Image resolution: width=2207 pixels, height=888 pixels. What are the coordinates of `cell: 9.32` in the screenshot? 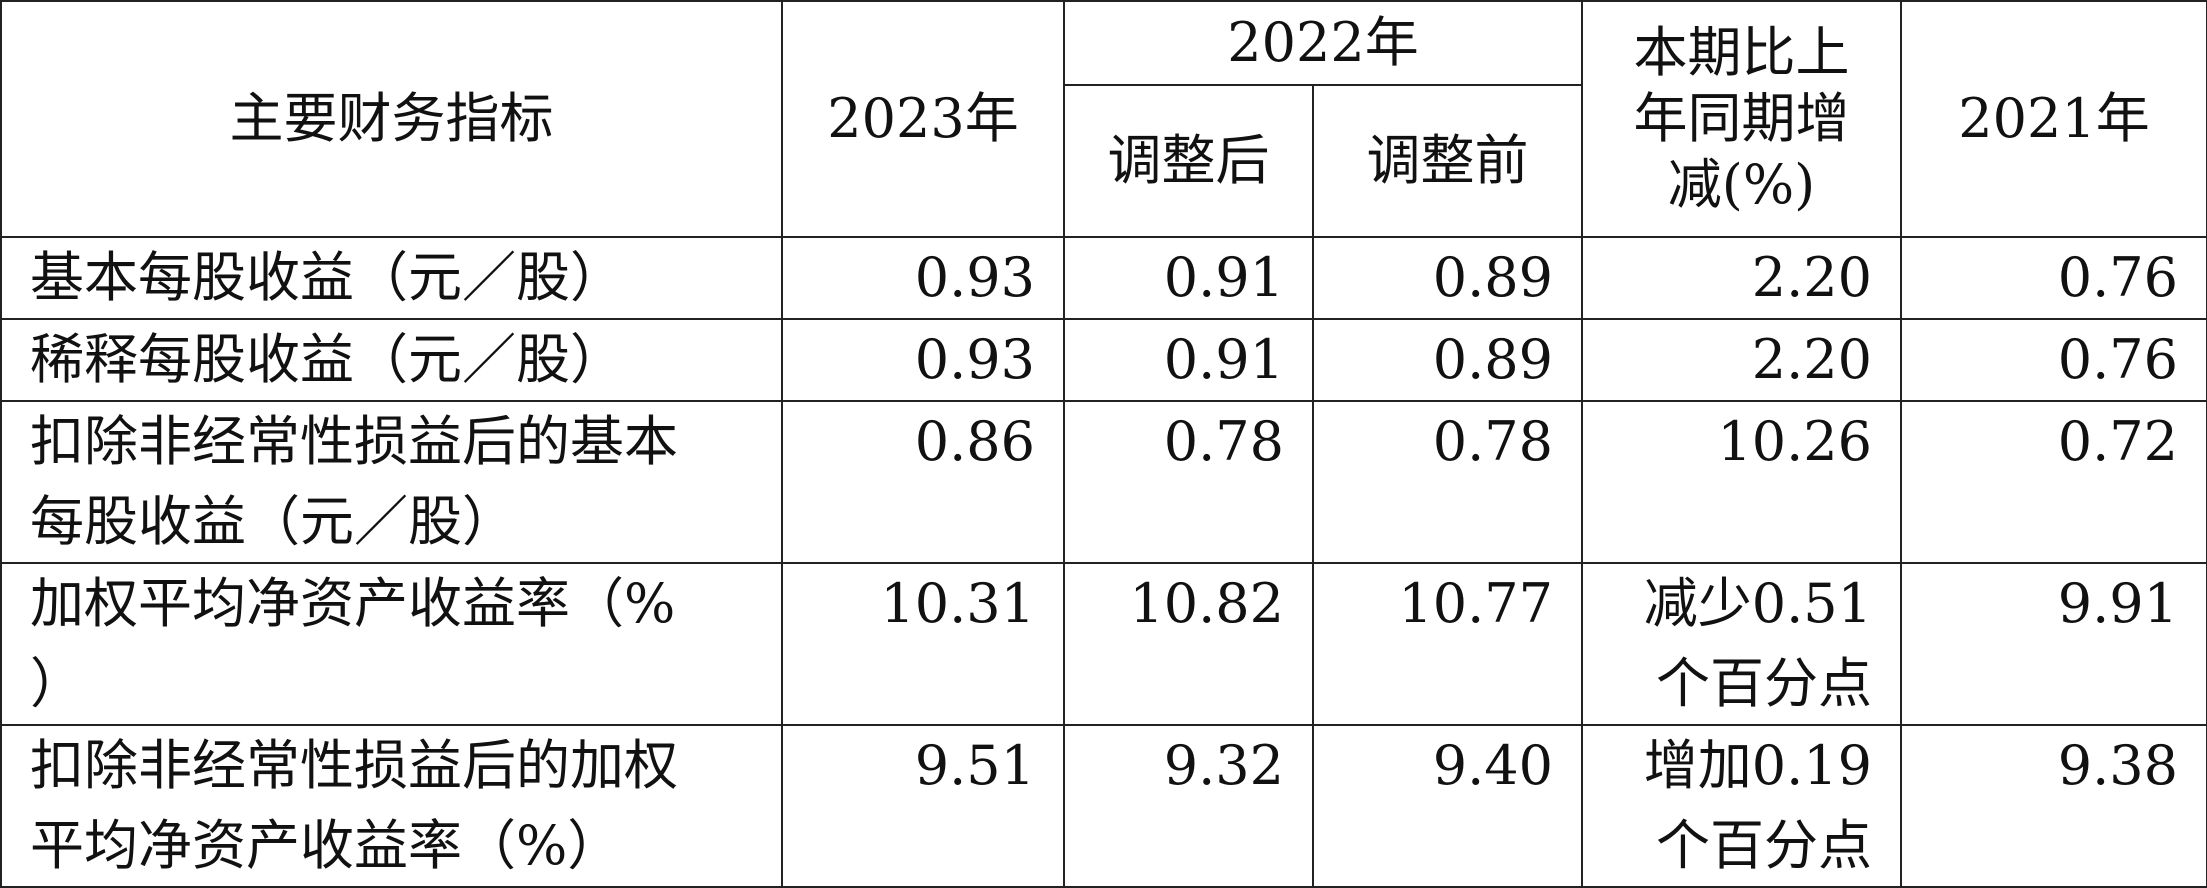 It's located at (1188, 806).